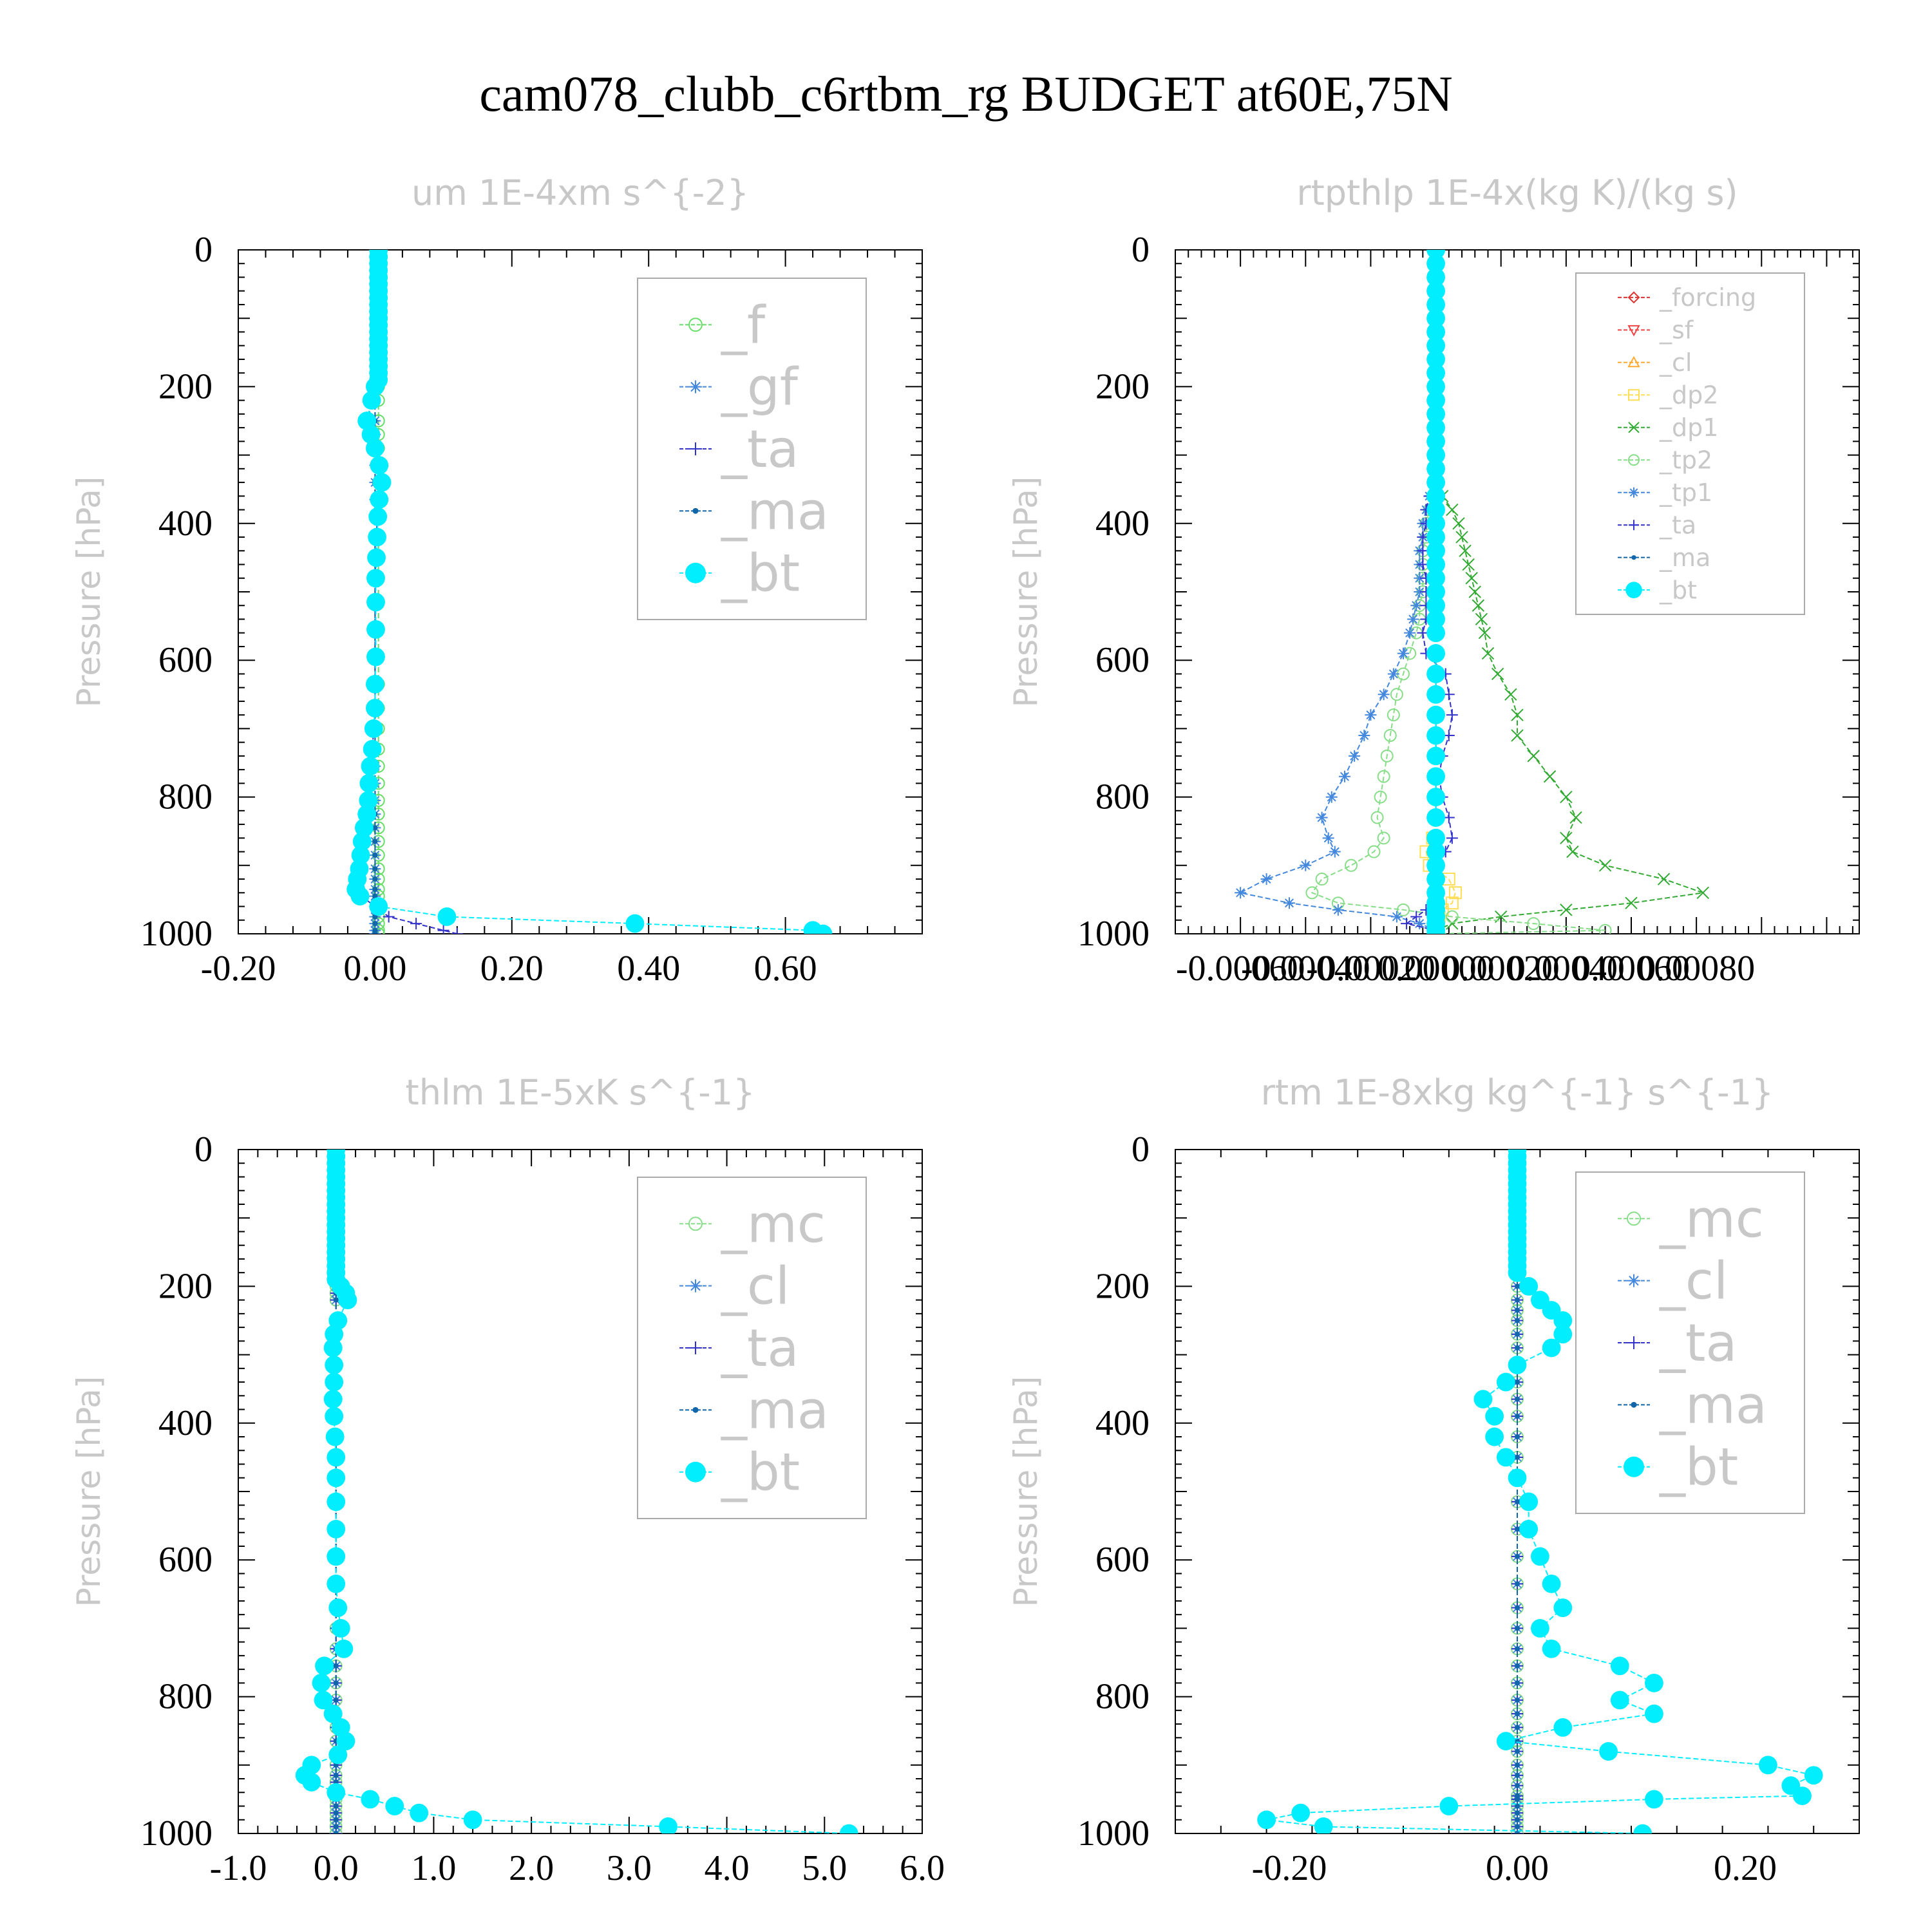 Image resolution: width=1932 pixels, height=1932 pixels. I want to click on figure-title: cam078_clubb_c6rtbm_rg BUDGET at60E,75N, so click(966, 94).